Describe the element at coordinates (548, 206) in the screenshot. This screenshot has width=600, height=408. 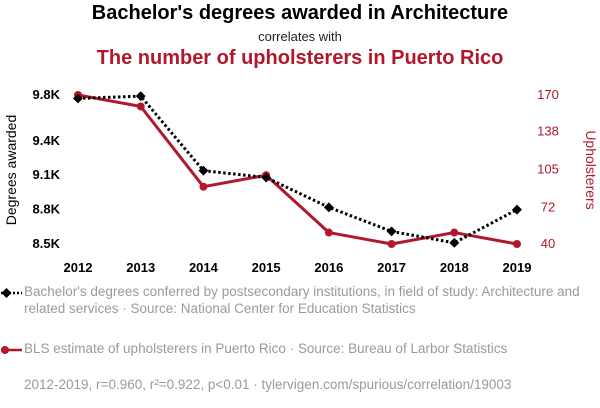
I see `y-right-tick-label: 72` at that location.